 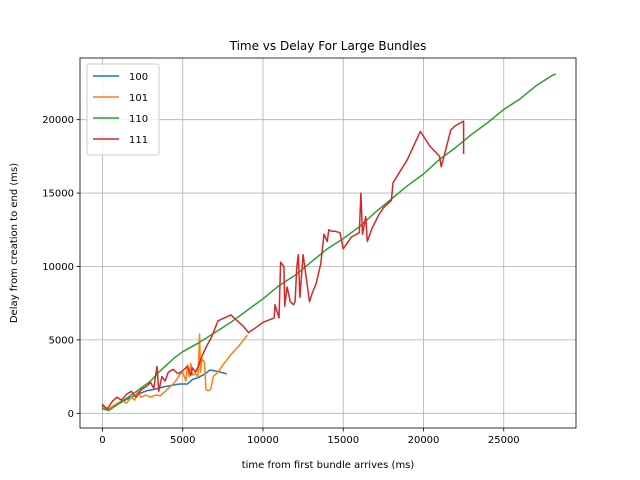 What do you see at coordinates (138, 77) in the screenshot?
I see `legend-label-100: 100` at bounding box center [138, 77].